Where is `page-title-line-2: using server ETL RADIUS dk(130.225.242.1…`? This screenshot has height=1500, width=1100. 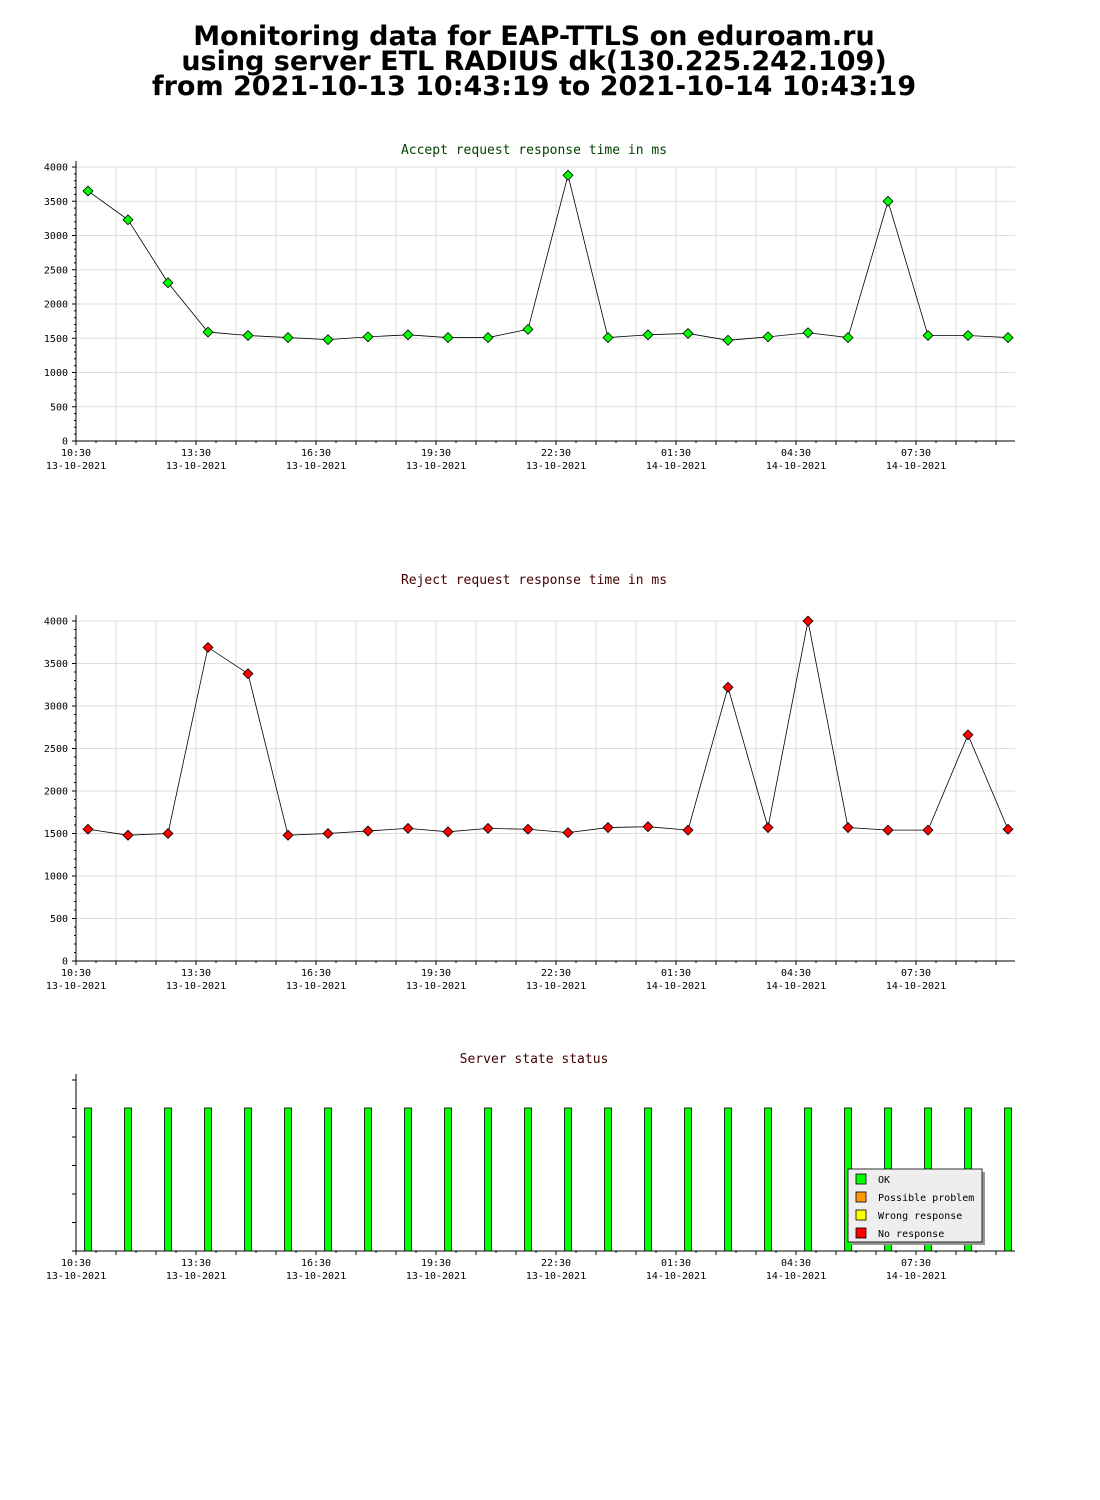 page-title-line-2: using server ETL RADIUS dk(130.225.242.1… is located at coordinates (534, 61).